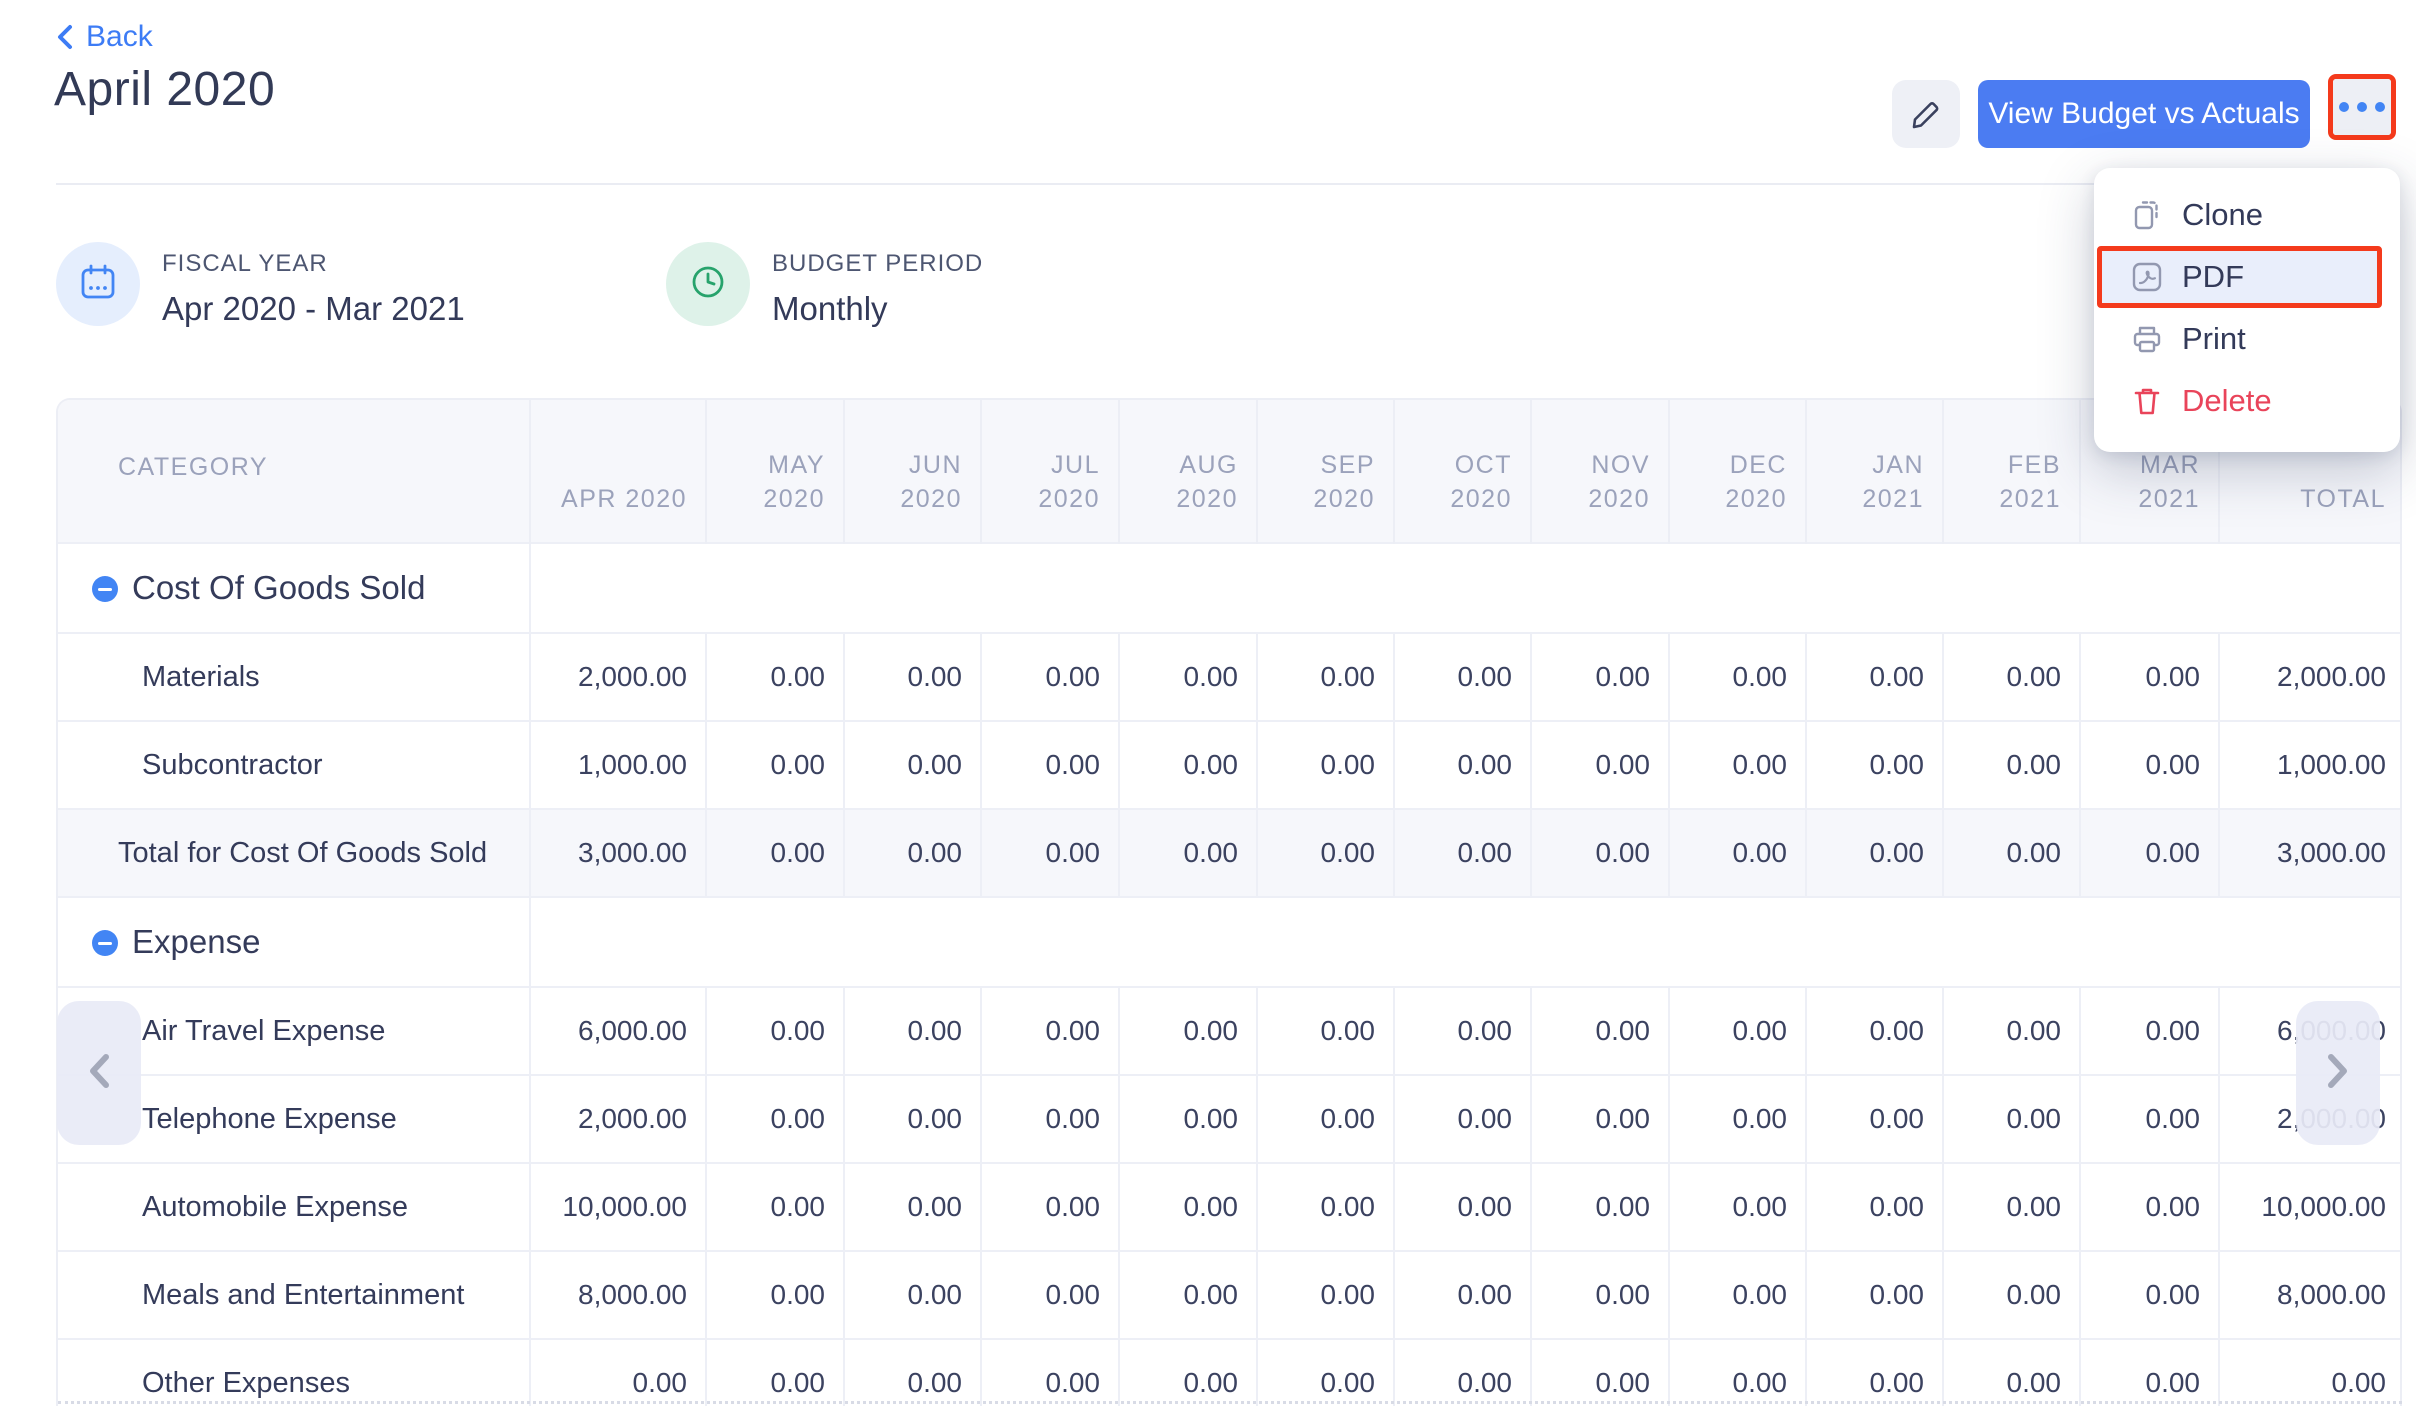 The height and width of the screenshot is (1406, 2416). What do you see at coordinates (2214, 338) in the screenshot?
I see `menu-item-label: Print` at bounding box center [2214, 338].